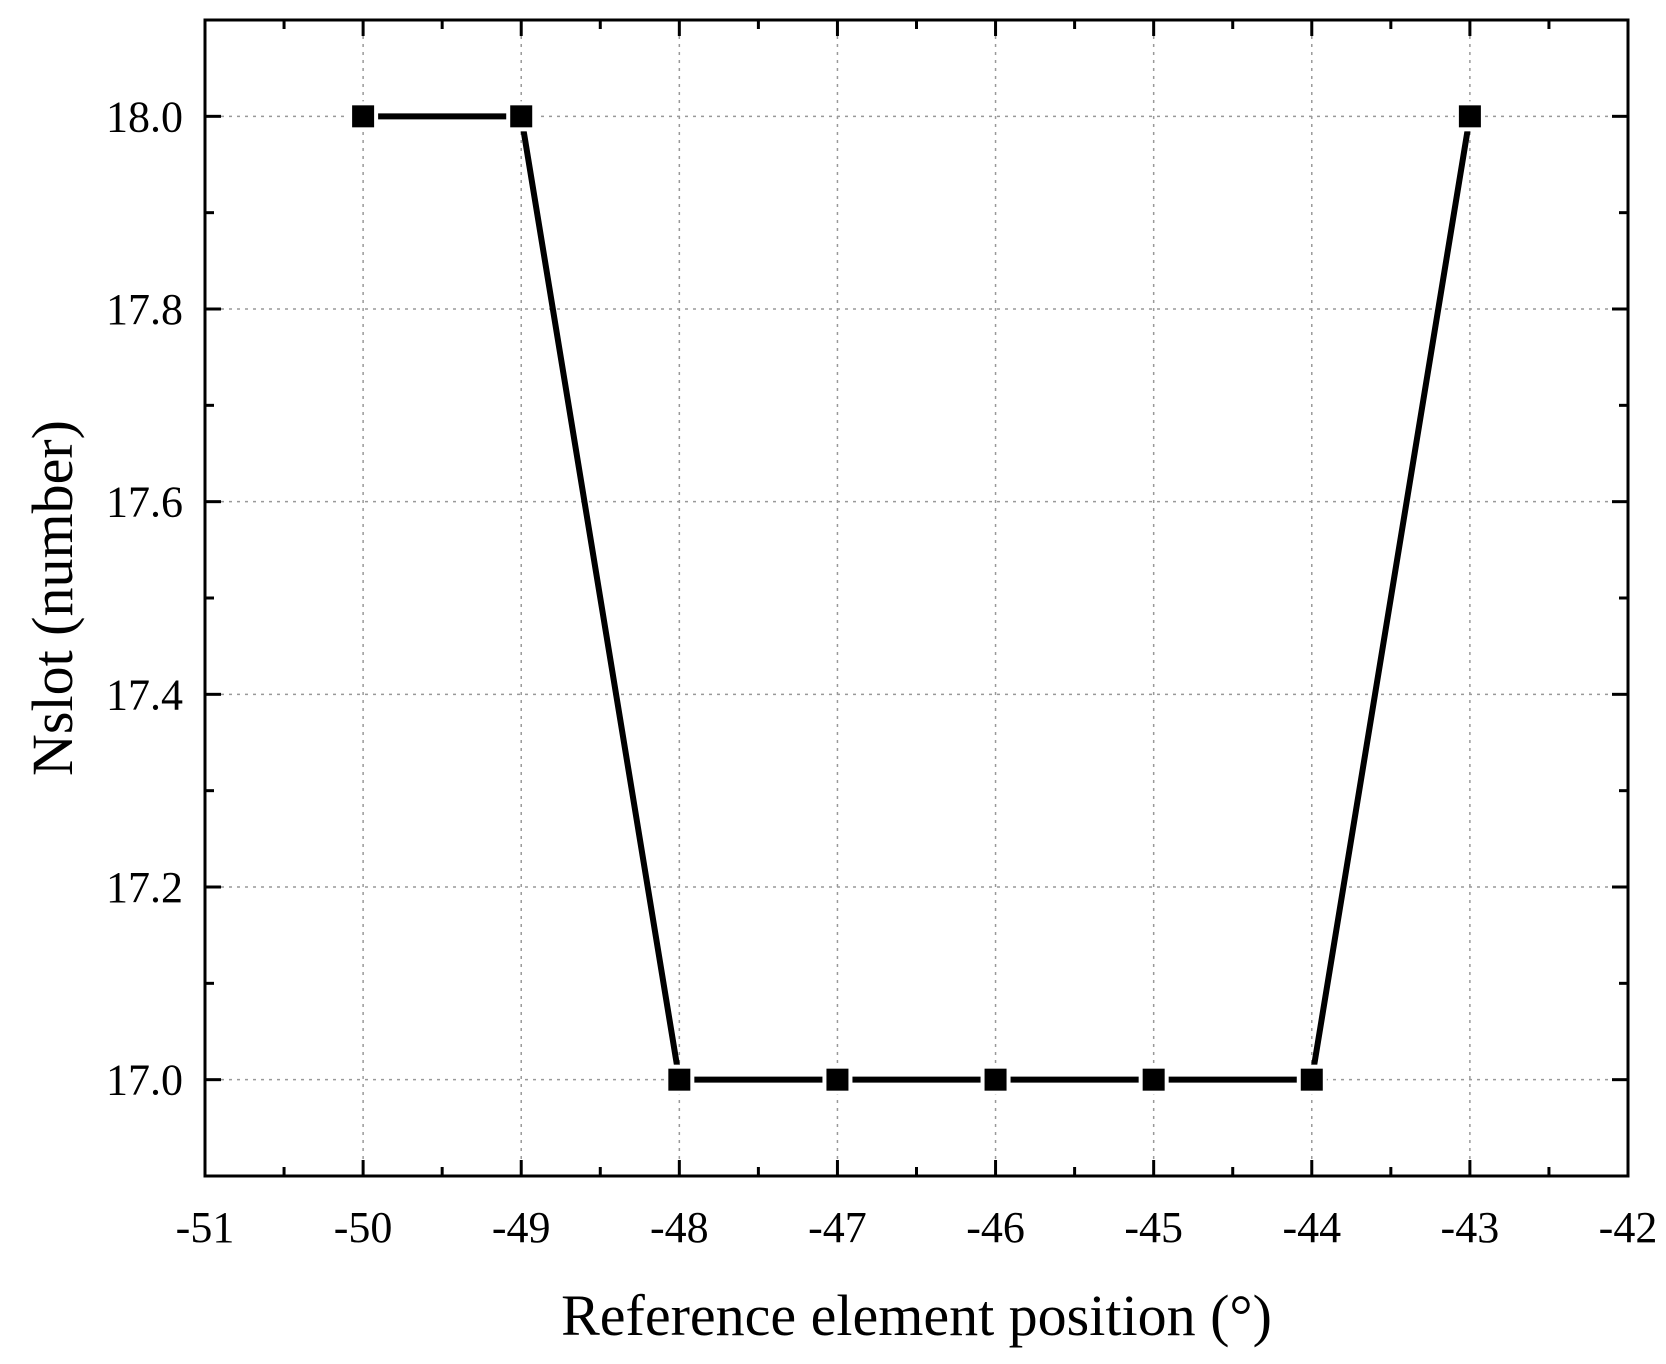 The height and width of the screenshot is (1364, 1666). Describe the element at coordinates (144, 1080) in the screenshot. I see `y-tick-label: 17.0` at that location.